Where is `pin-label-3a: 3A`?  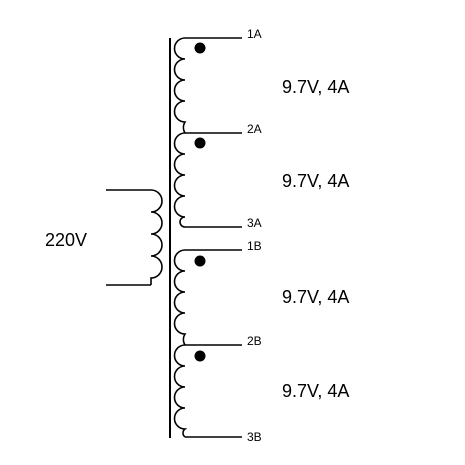 pin-label-3a: 3A is located at coordinates (254, 223).